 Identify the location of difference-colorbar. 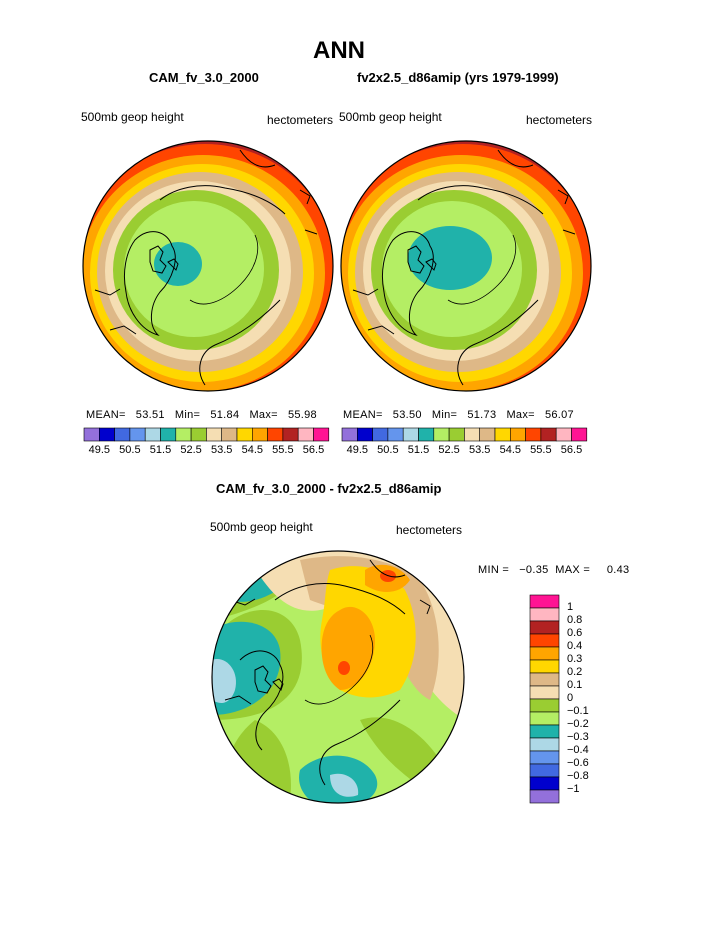
(544, 699).